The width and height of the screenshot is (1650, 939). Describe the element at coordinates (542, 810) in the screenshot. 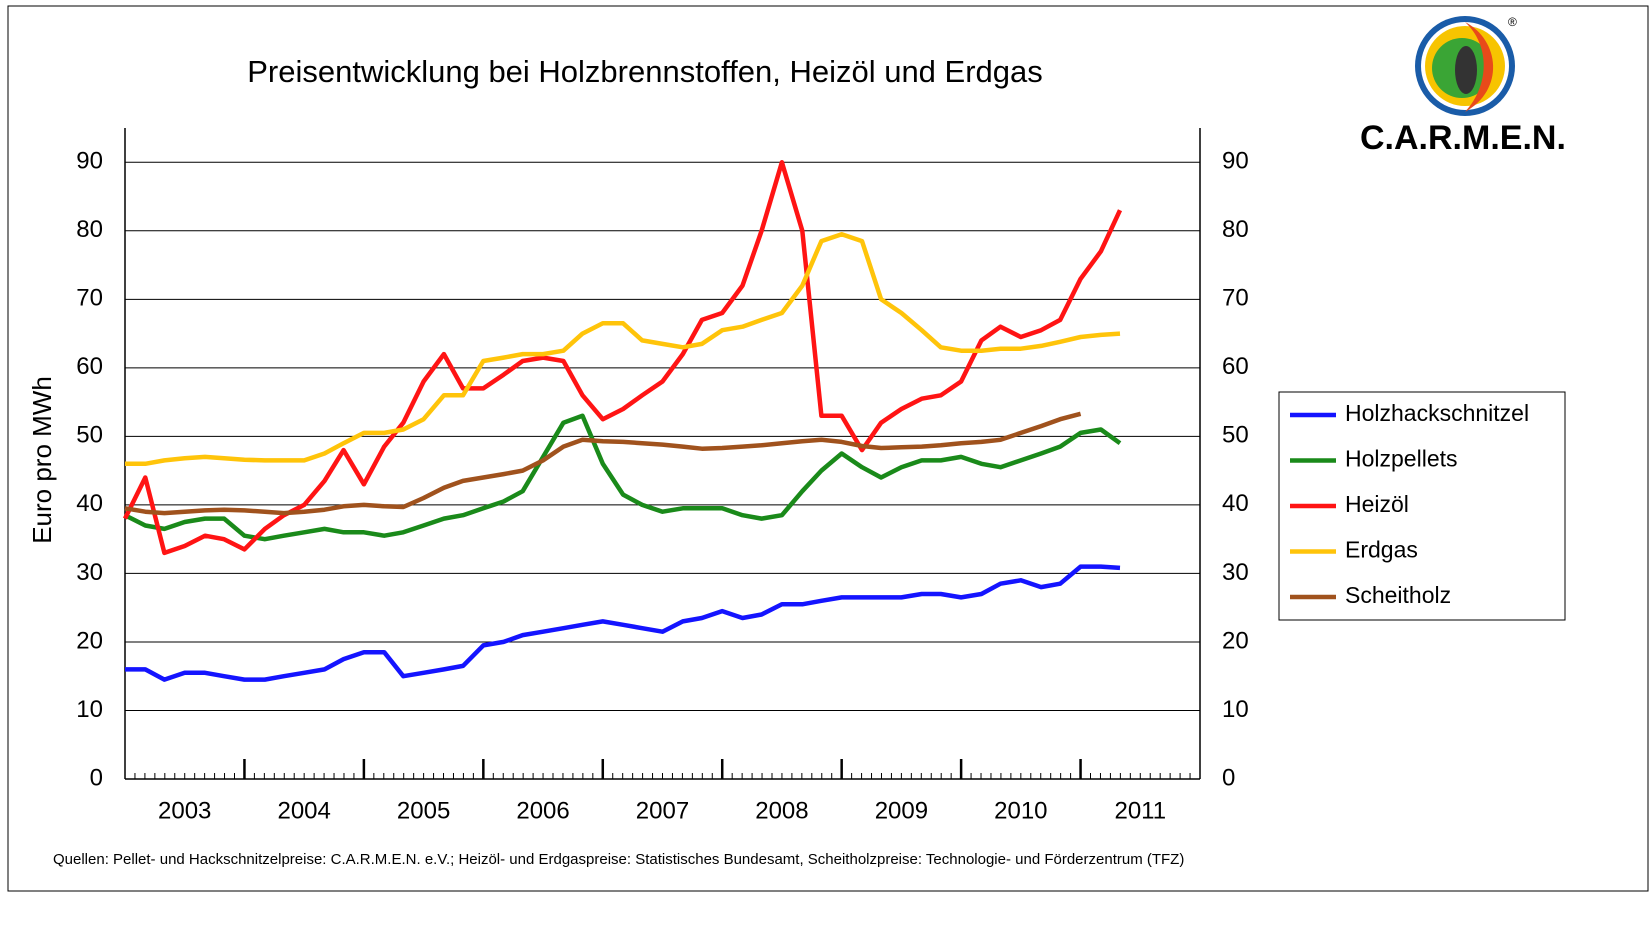

I see `x-tick-label: 2006` at that location.